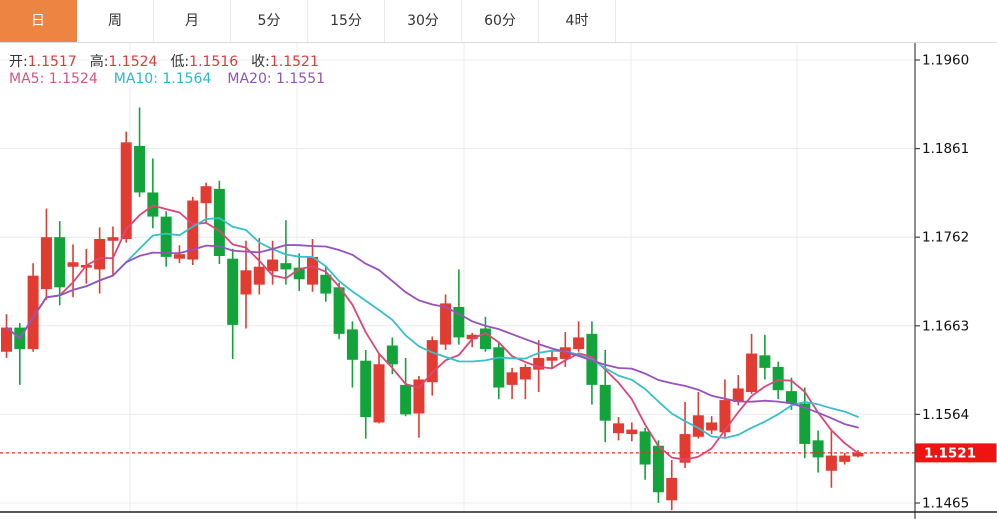 The width and height of the screenshot is (997, 519). What do you see at coordinates (945, 504) in the screenshot?
I see `y-axis-label: 1.1465` at bounding box center [945, 504].